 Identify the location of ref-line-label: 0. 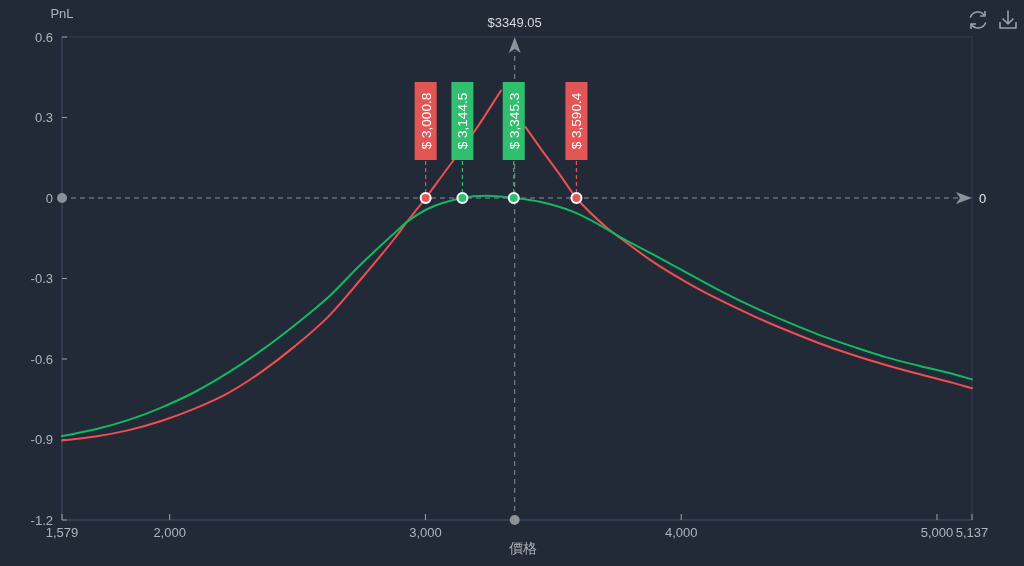
(983, 198).